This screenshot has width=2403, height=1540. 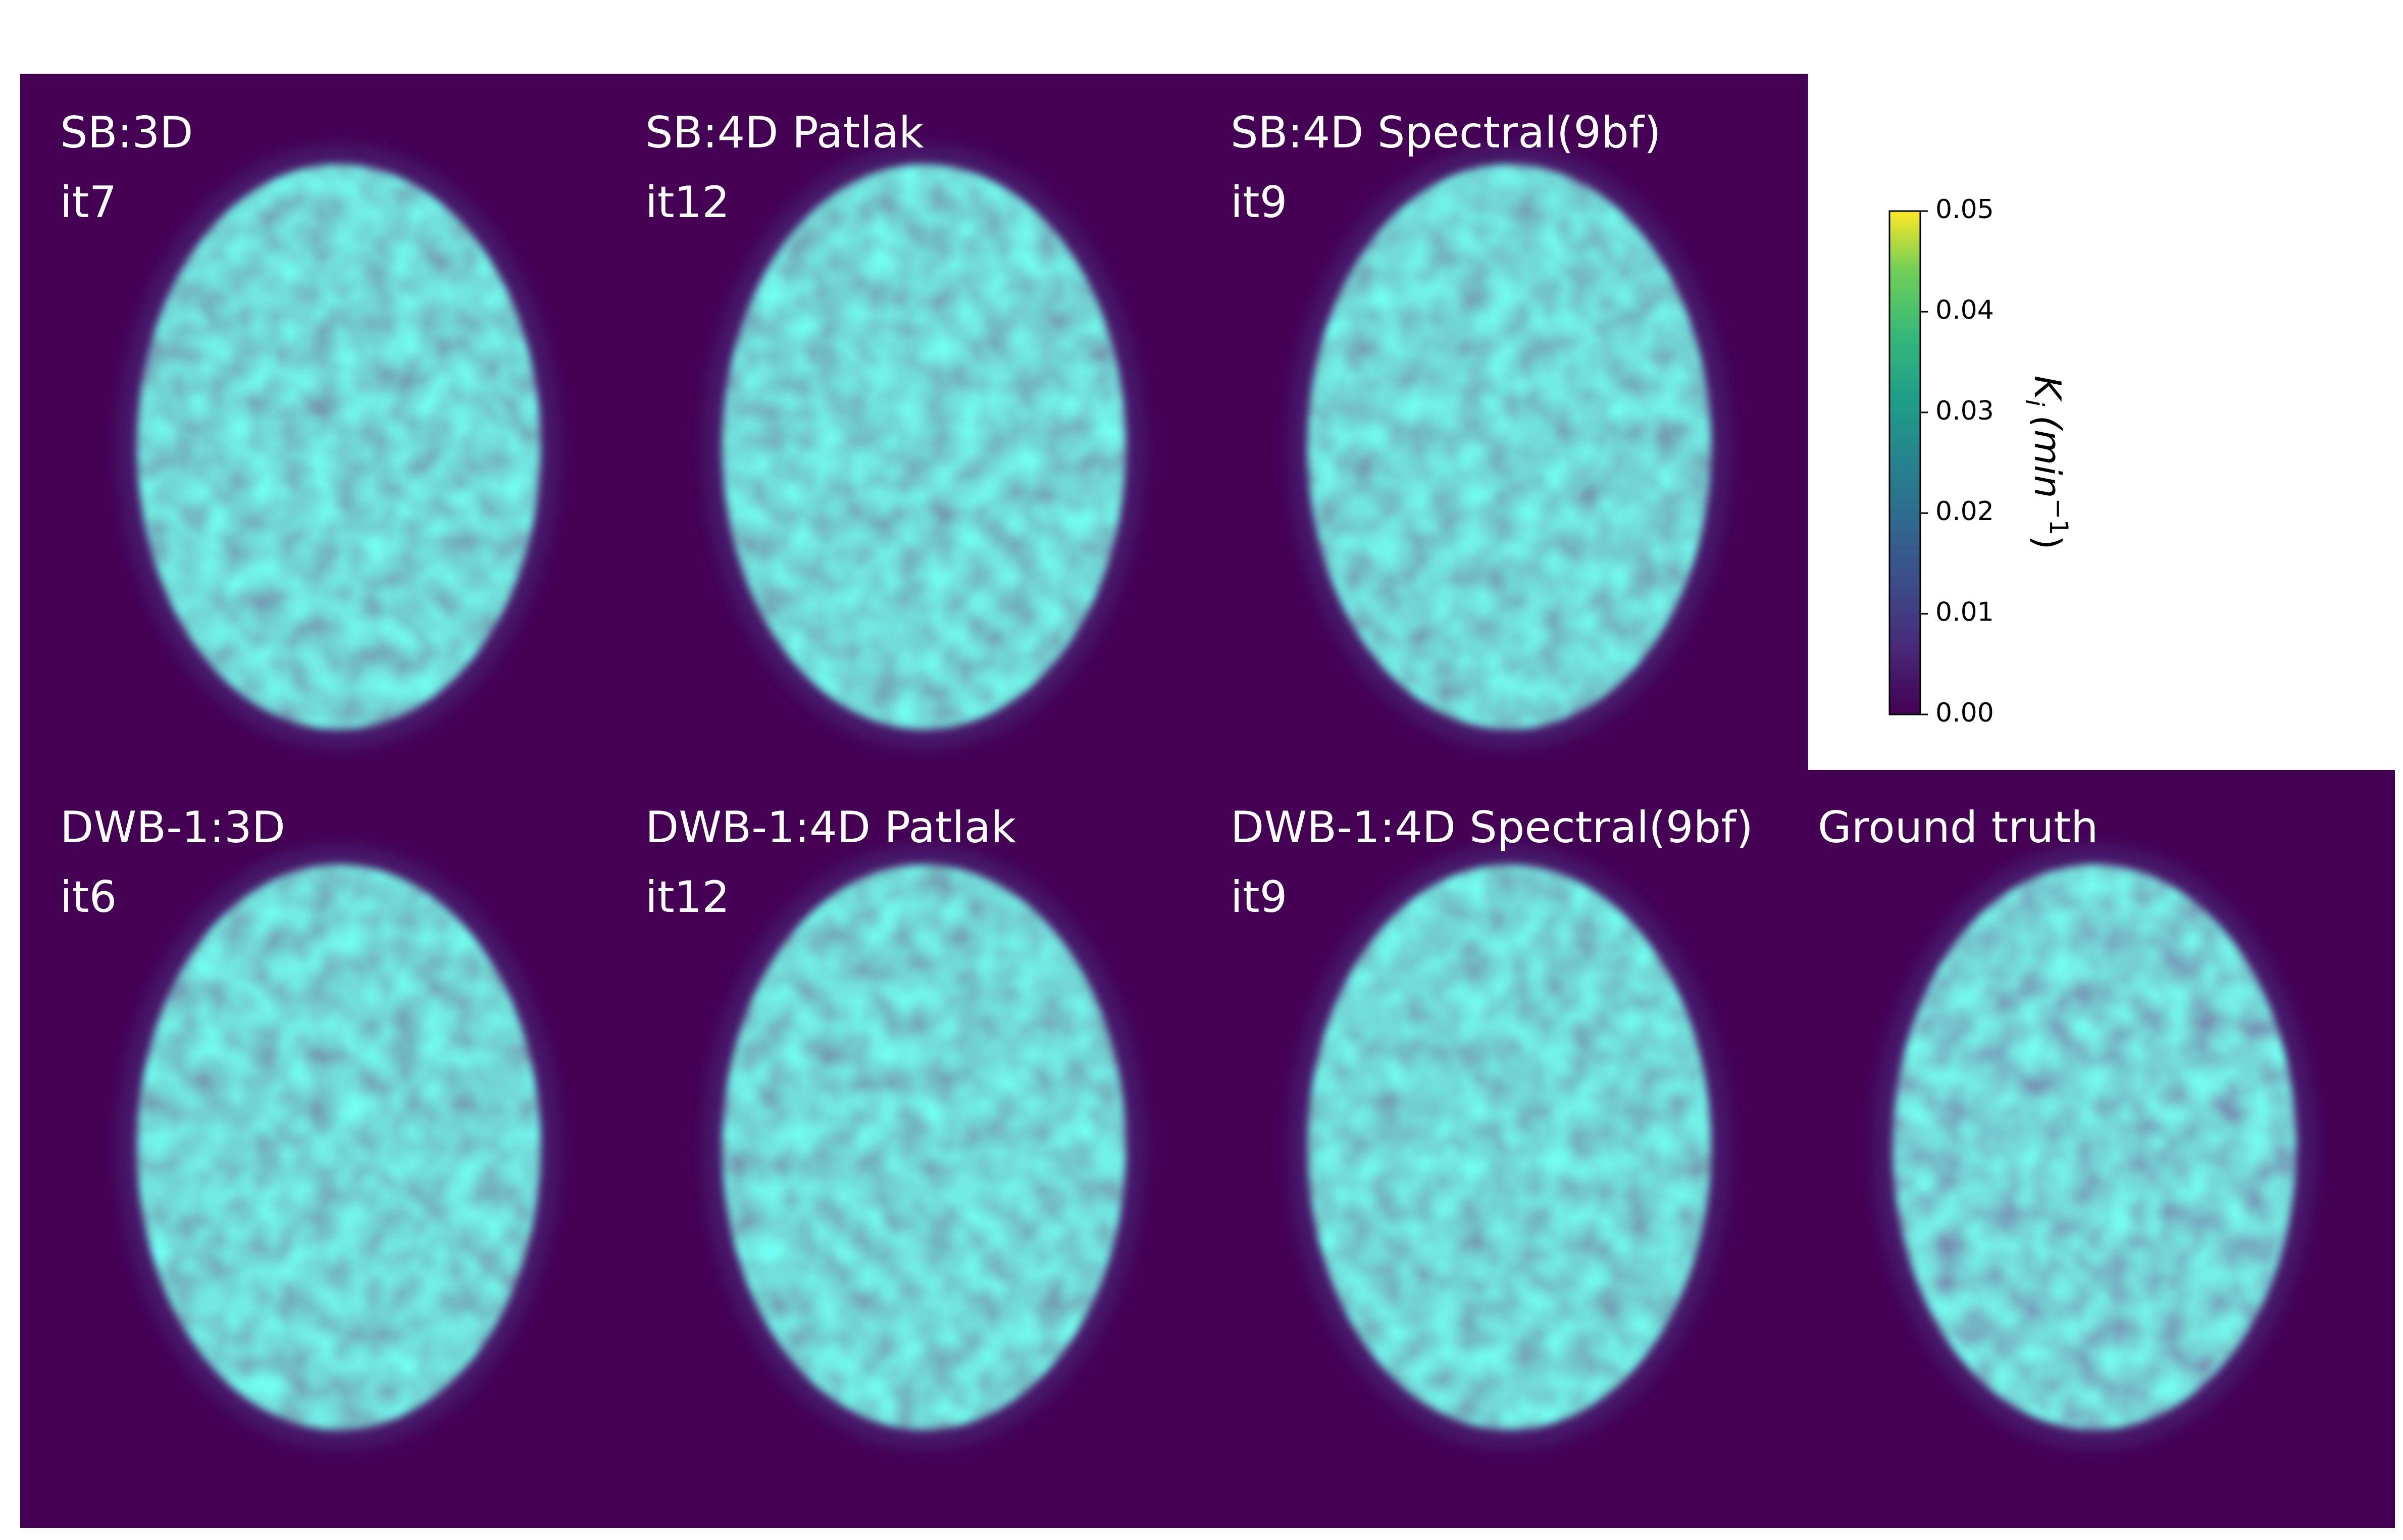 What do you see at coordinates (126, 133) in the screenshot?
I see `panel-title: SB:3D` at bounding box center [126, 133].